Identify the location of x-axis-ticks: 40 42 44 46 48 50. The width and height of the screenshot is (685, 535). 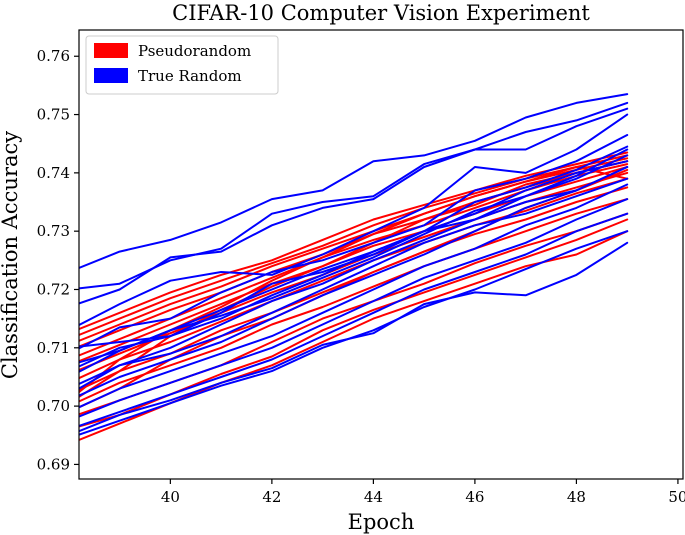
(423, 492).